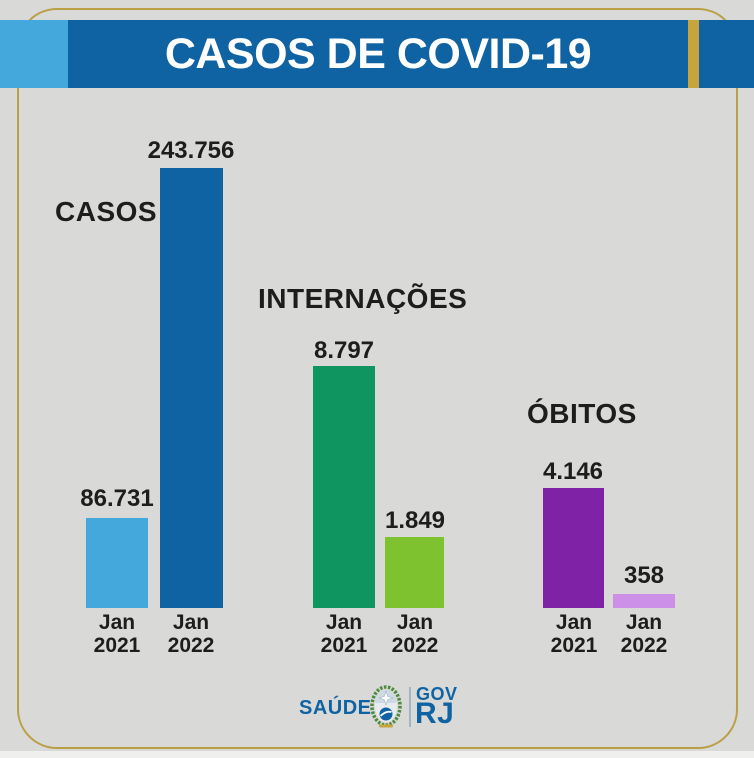  I want to click on header-gold-stripe, so click(693, 54).